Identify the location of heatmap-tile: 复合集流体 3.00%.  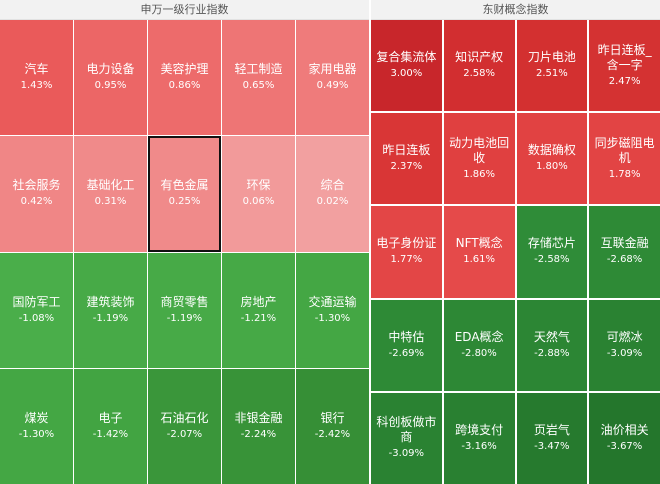
(406, 66).